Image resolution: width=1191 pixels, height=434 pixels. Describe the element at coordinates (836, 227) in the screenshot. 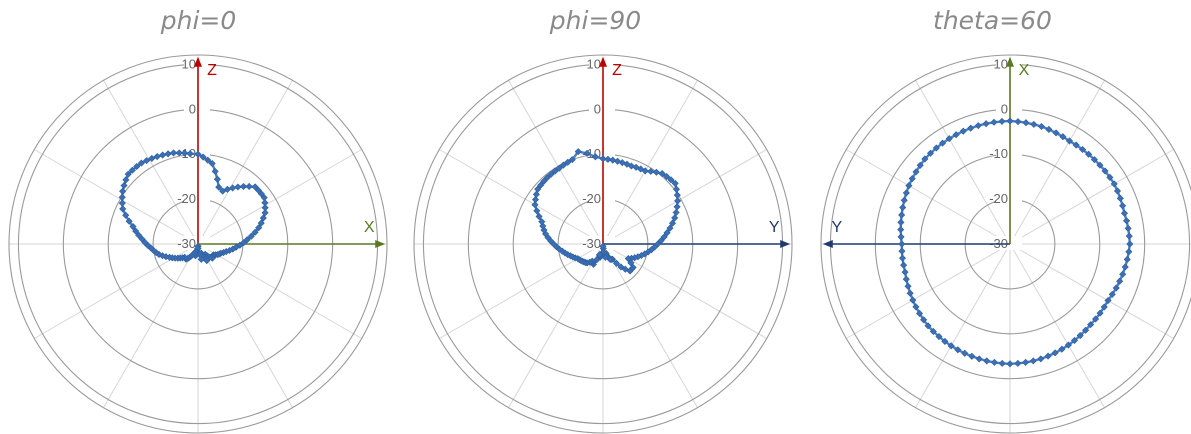

I see `axis-y-label: Y` at that location.